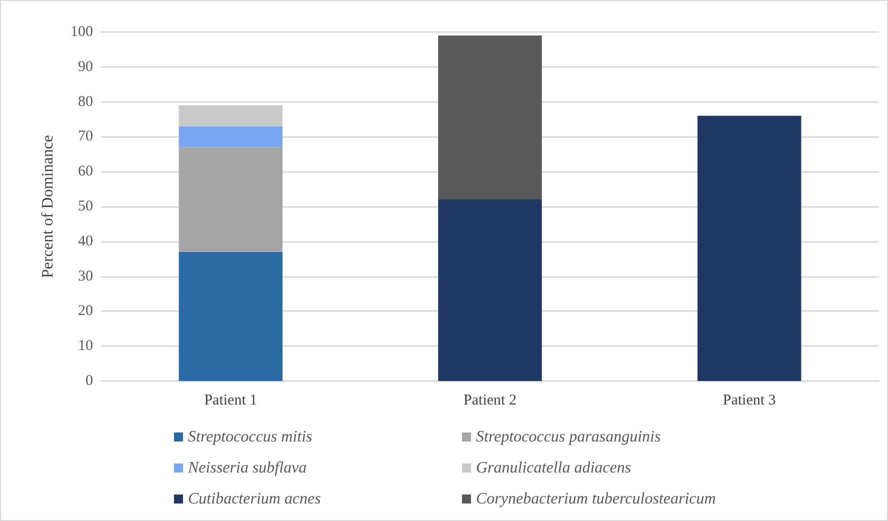 This screenshot has width=888, height=521. What do you see at coordinates (85, 206) in the screenshot?
I see `y-tick-label: 50` at bounding box center [85, 206].